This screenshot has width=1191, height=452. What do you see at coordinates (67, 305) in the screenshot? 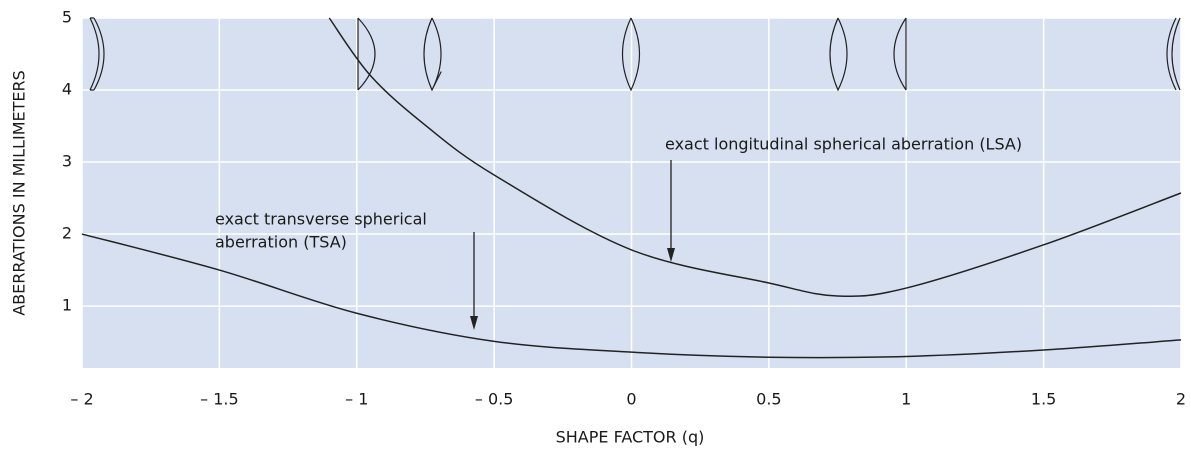
I see `y-tick-label: 1` at bounding box center [67, 305].